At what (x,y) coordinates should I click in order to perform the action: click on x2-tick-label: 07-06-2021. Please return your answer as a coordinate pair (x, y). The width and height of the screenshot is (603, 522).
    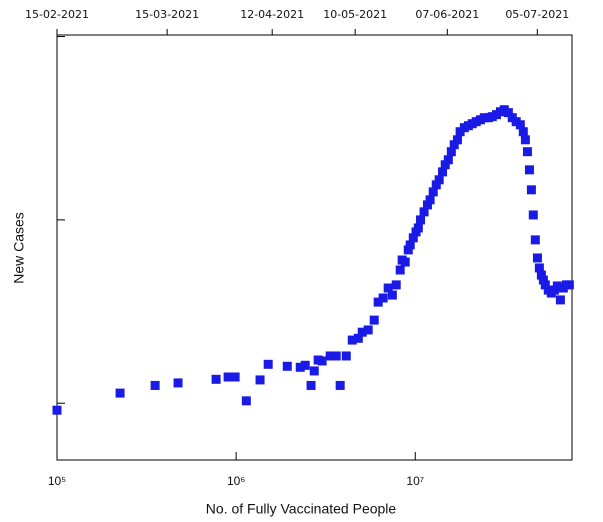
    Looking at the image, I should click on (447, 14).